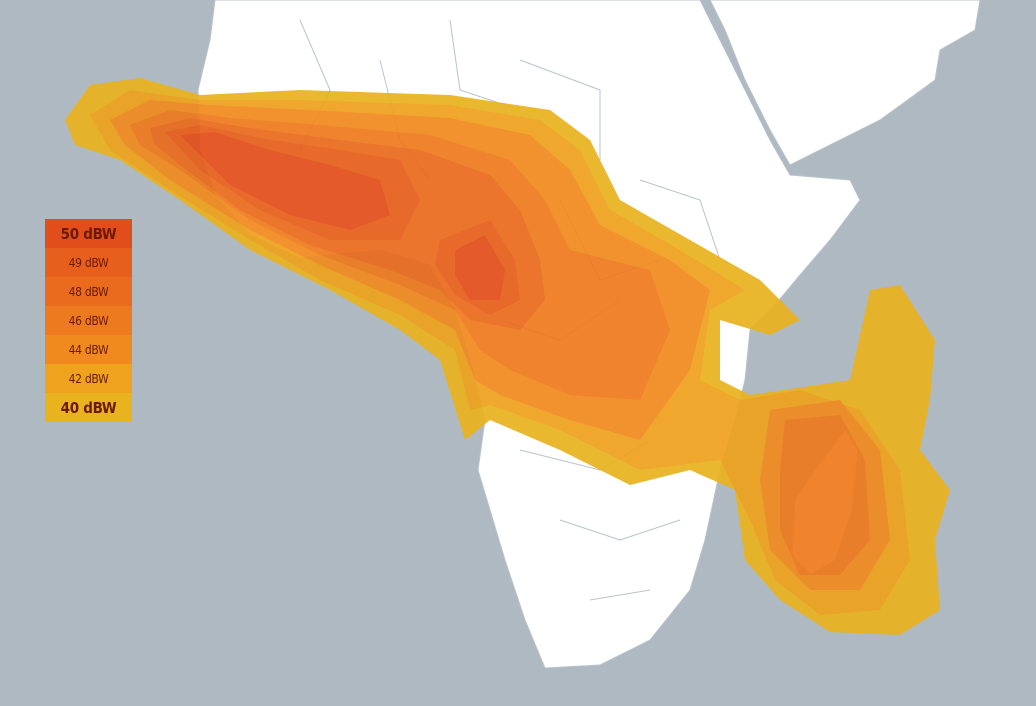 Image resolution: width=1036 pixels, height=706 pixels. What do you see at coordinates (342, 216) in the screenshot?
I see `contour-50-dbw` at bounding box center [342, 216].